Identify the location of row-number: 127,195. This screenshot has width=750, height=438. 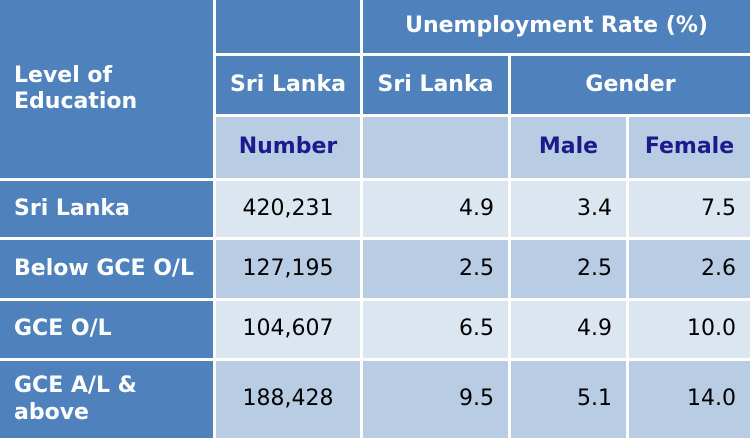
(288, 269).